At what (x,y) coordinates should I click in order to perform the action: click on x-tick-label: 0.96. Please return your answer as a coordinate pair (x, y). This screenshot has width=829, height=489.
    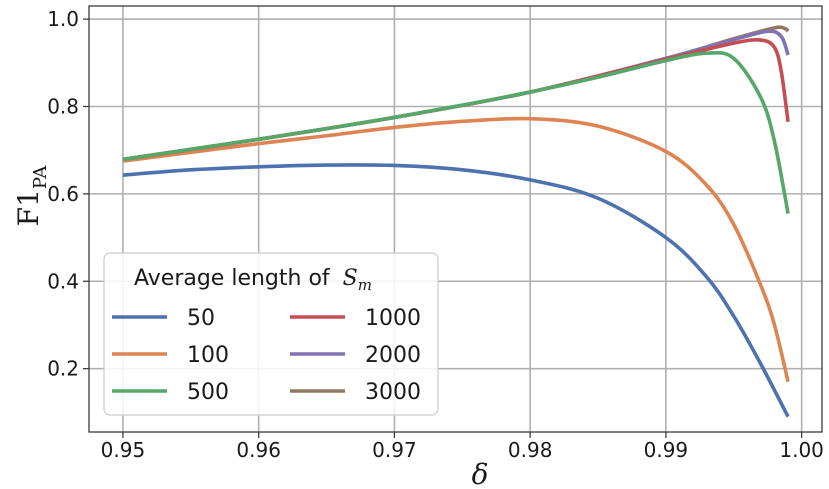
    Looking at the image, I should click on (258, 450).